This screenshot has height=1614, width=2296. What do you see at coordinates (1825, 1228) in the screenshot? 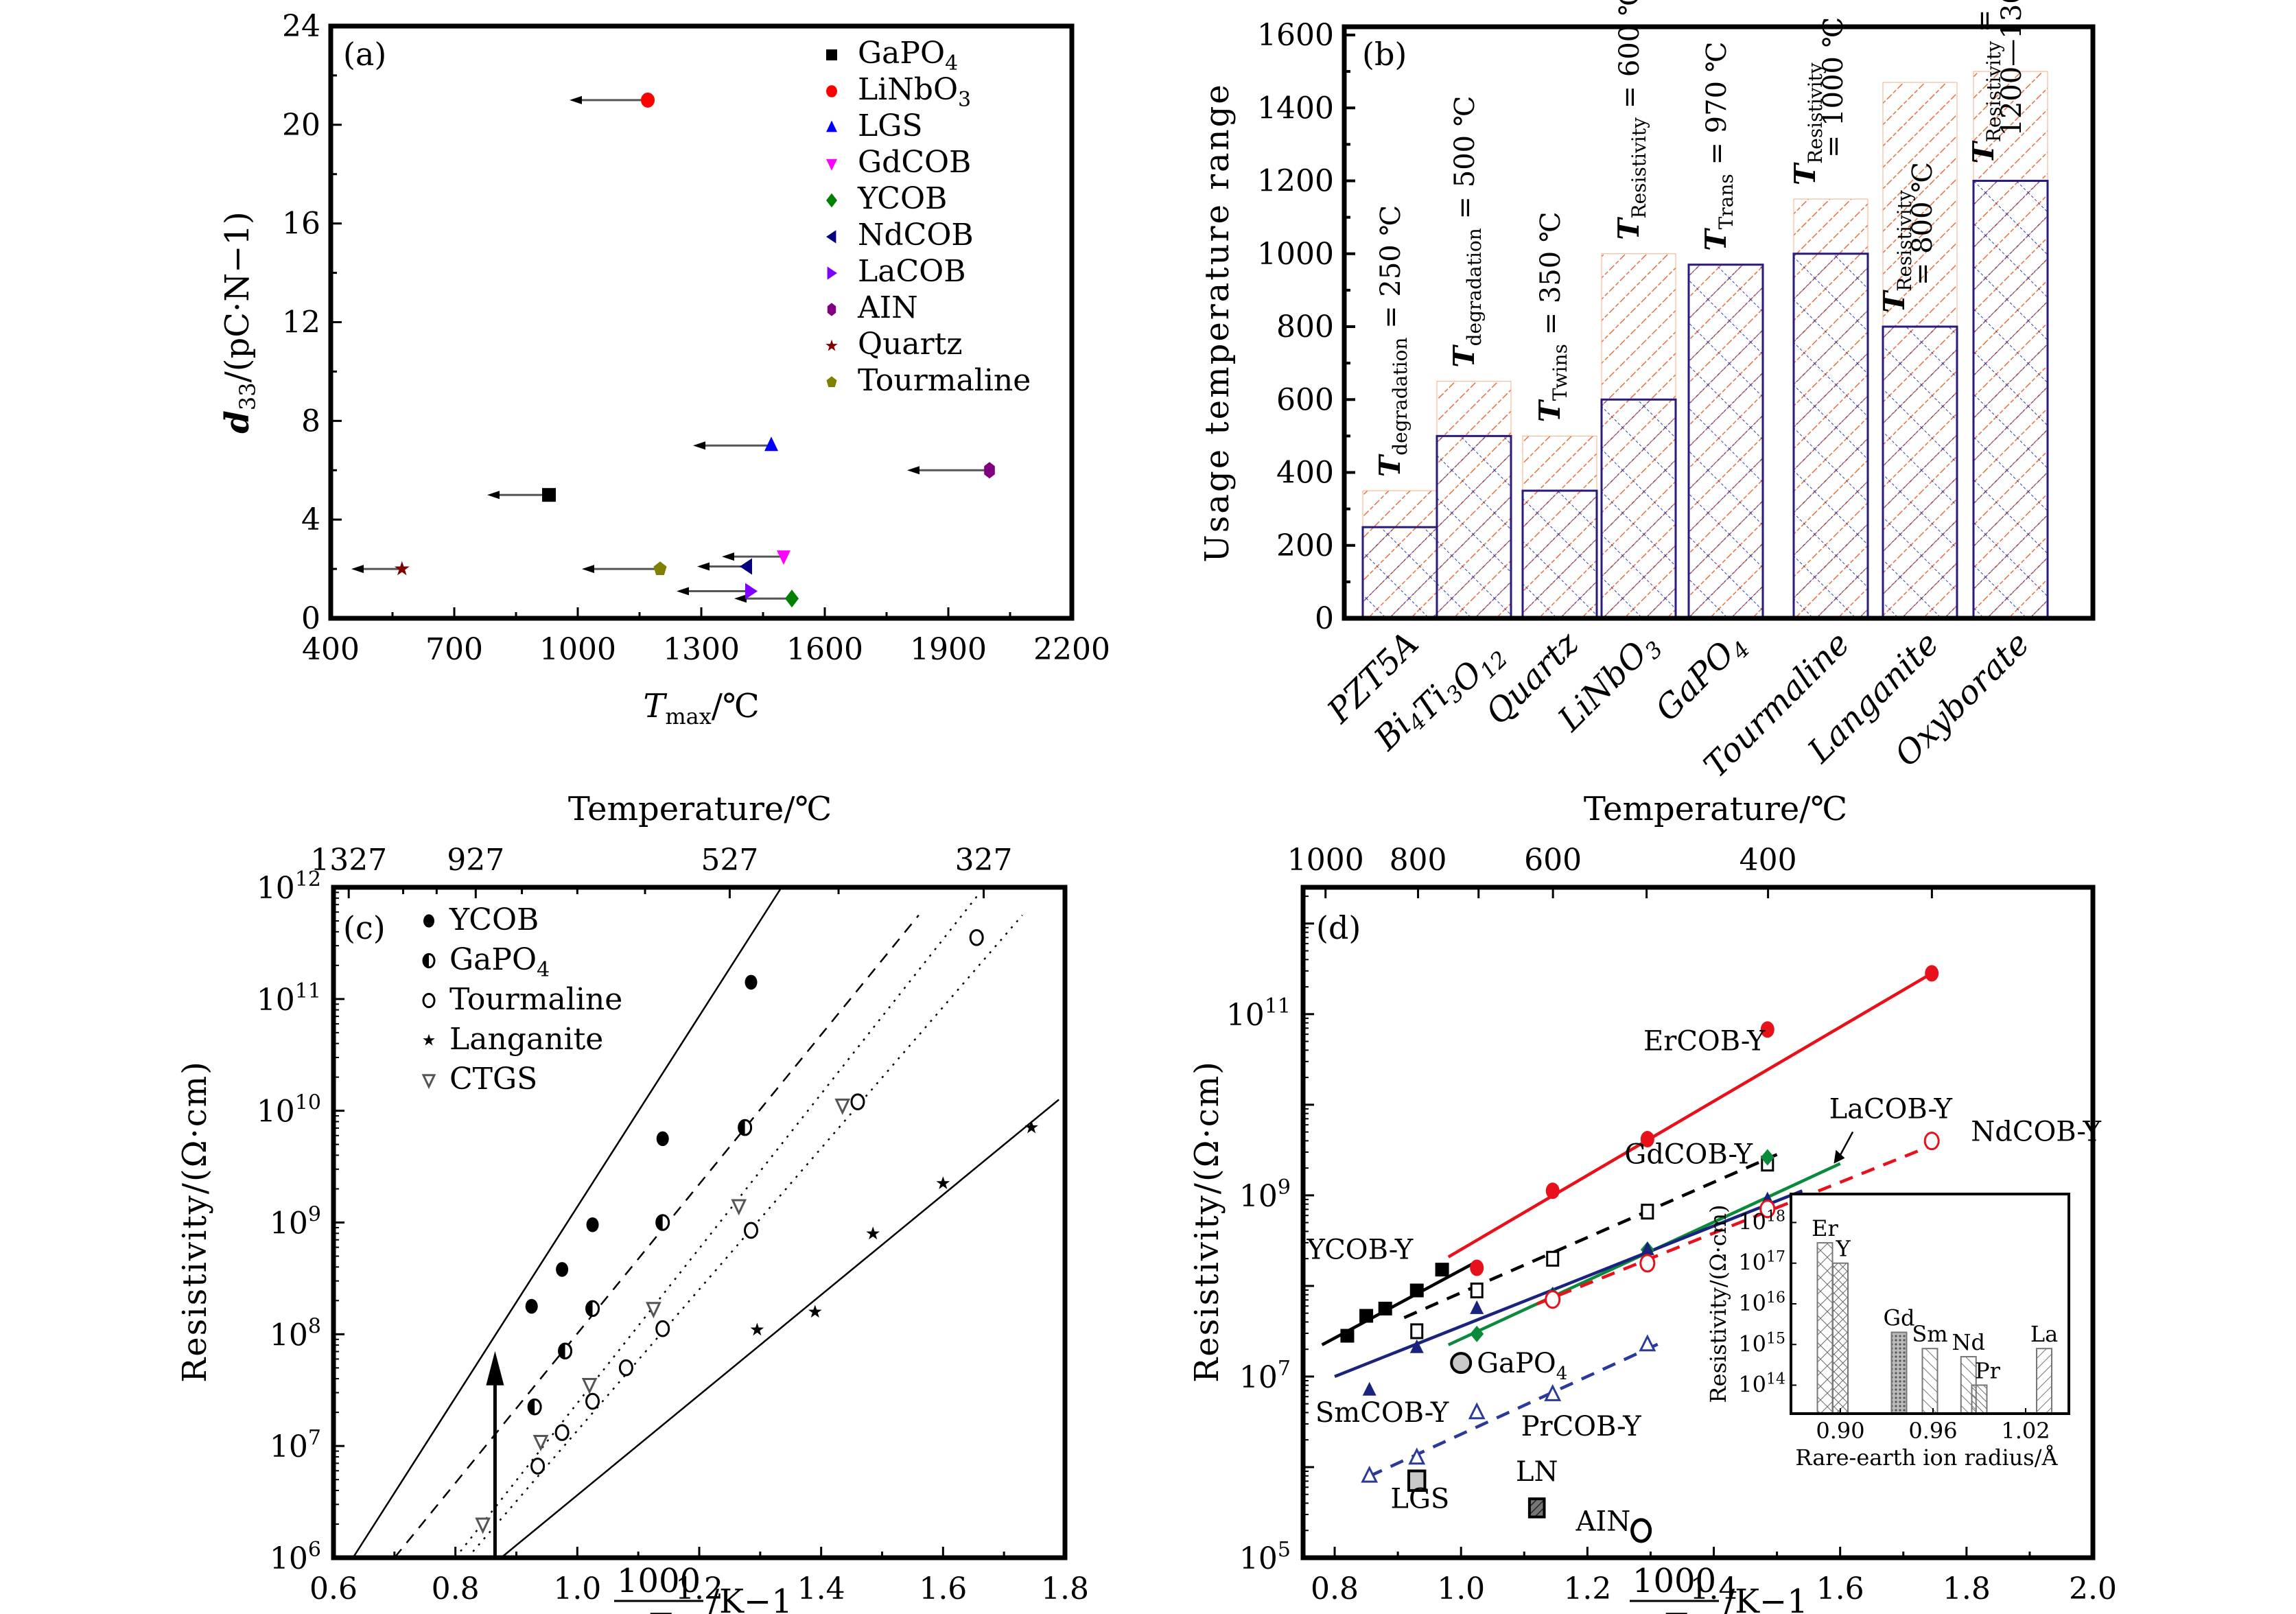
I see `panel-d-inset-bar-label: Er` at bounding box center [1825, 1228].